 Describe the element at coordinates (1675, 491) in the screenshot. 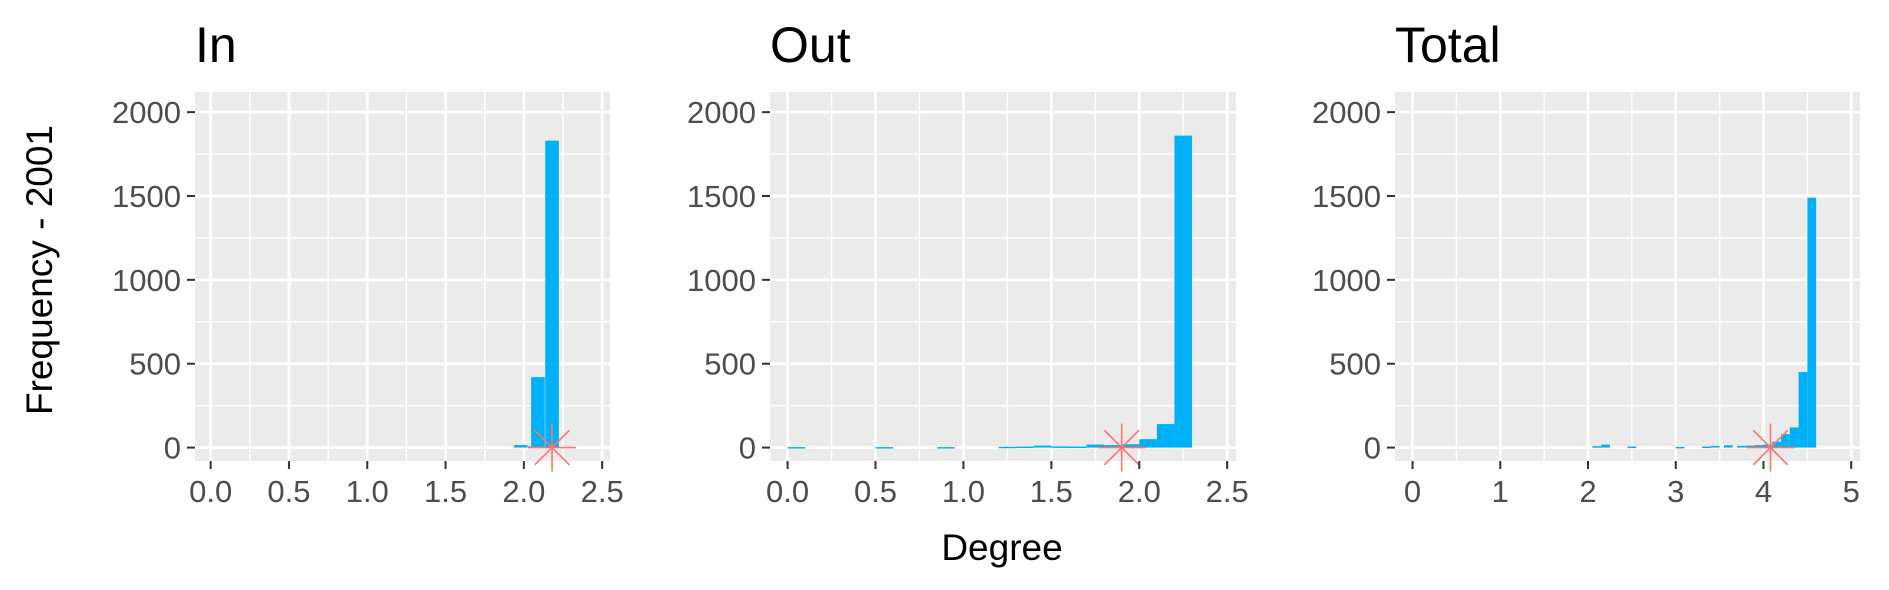

I see `x-tick-label: 3` at that location.